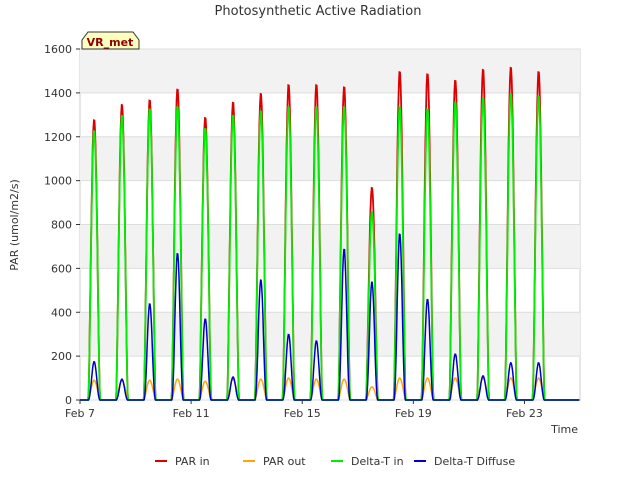 The image size is (640, 480). I want to click on x-tick-label: Feb 15, so click(302, 413).